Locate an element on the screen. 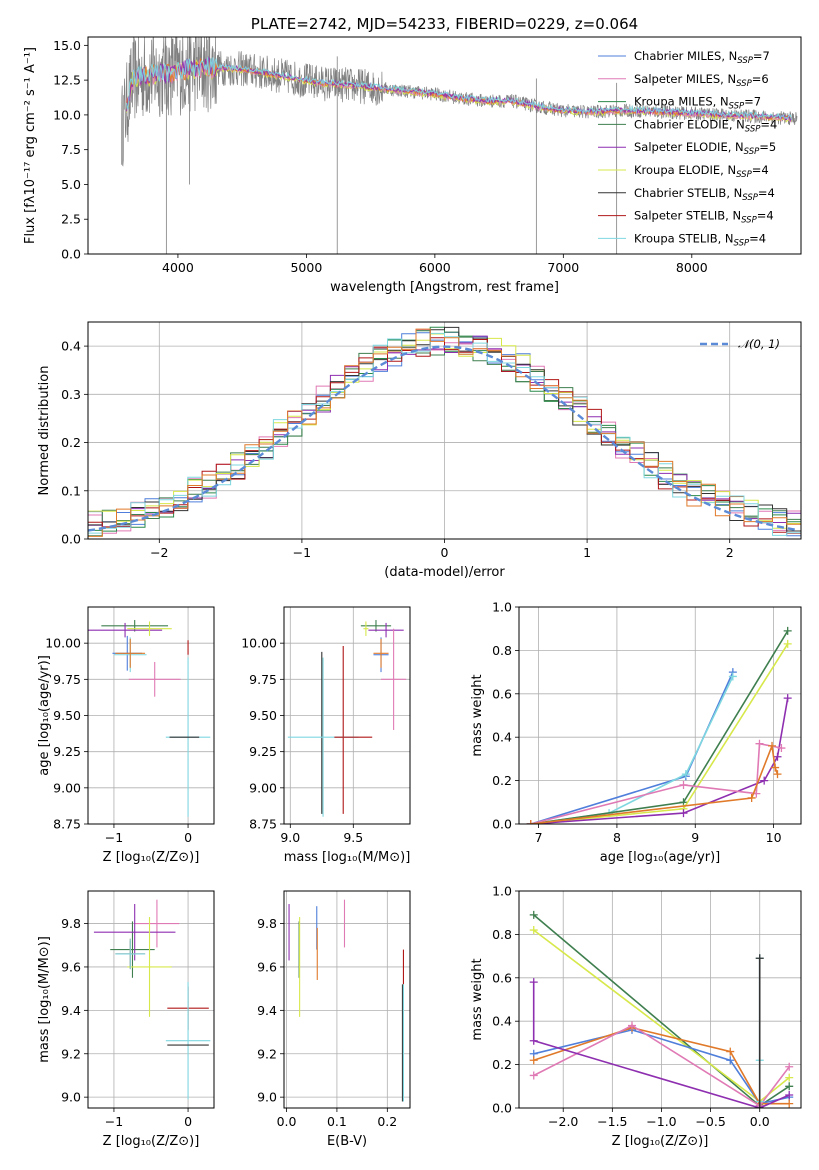 The image size is (819, 1170). y-tick-label: 0.6 is located at coordinates (502, 693).